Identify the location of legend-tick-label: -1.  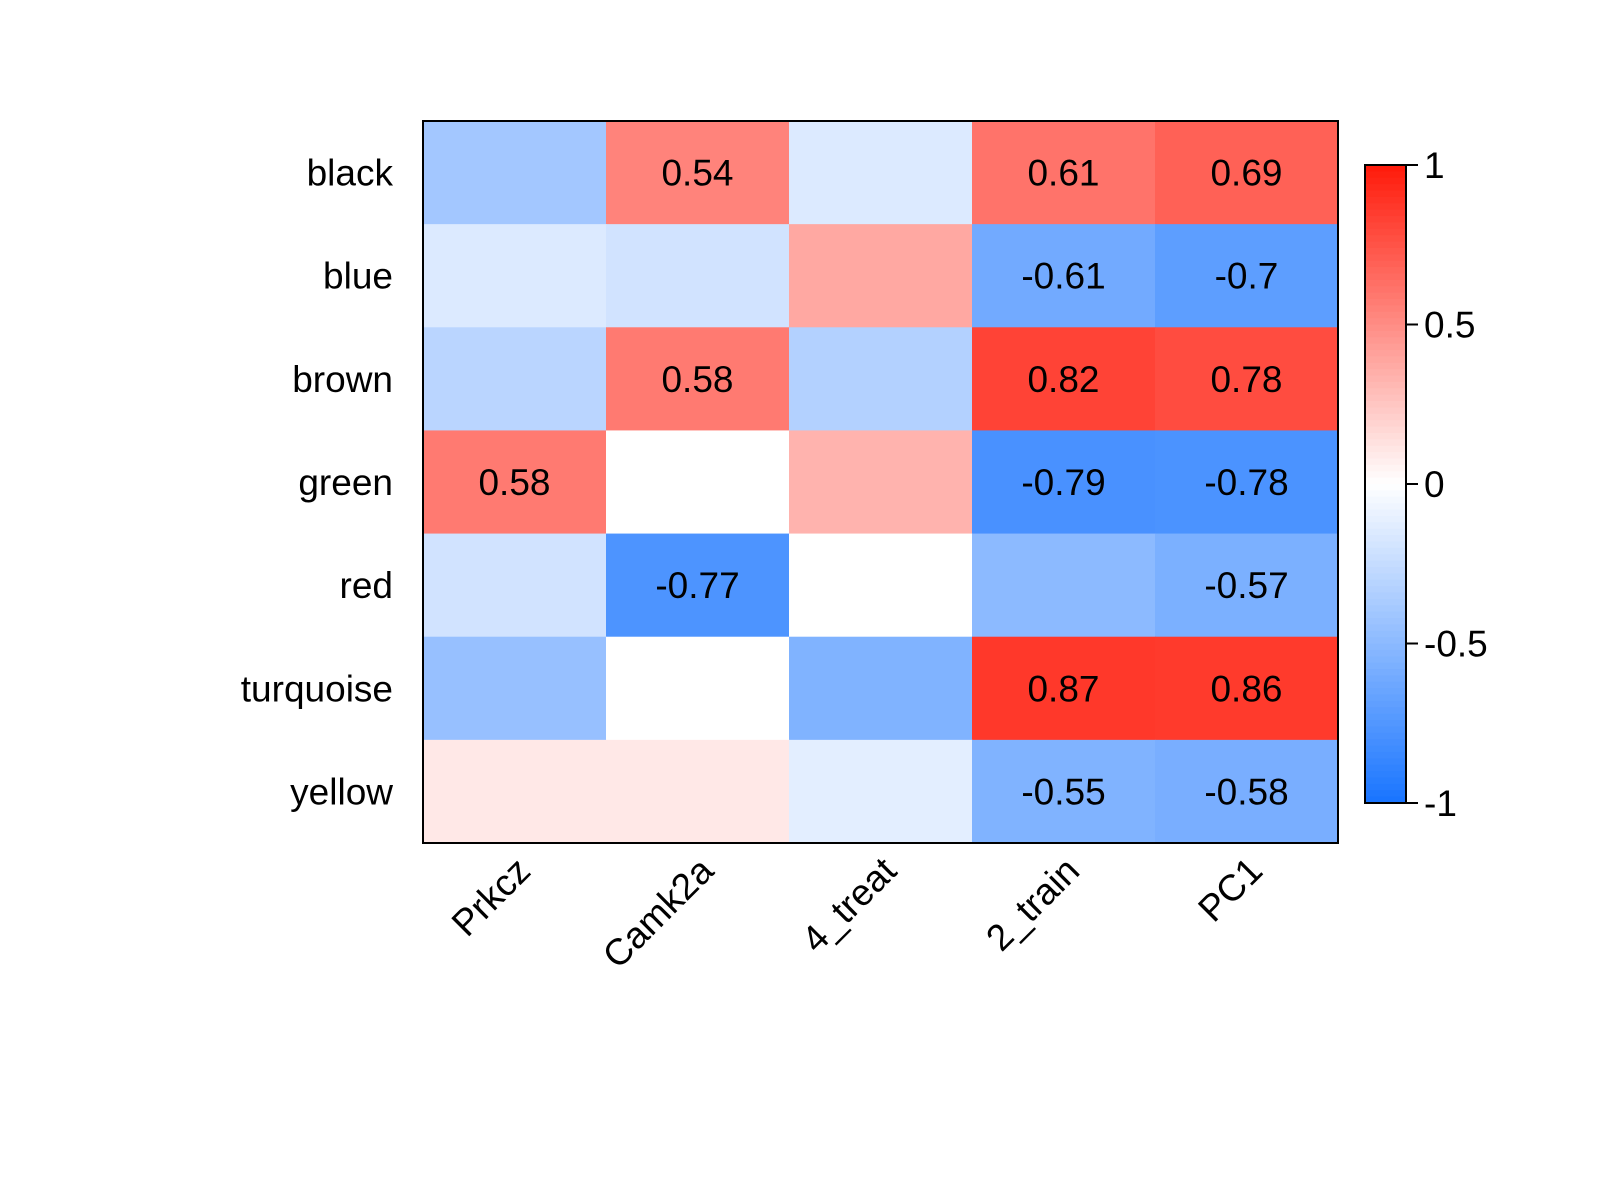
(1440, 803).